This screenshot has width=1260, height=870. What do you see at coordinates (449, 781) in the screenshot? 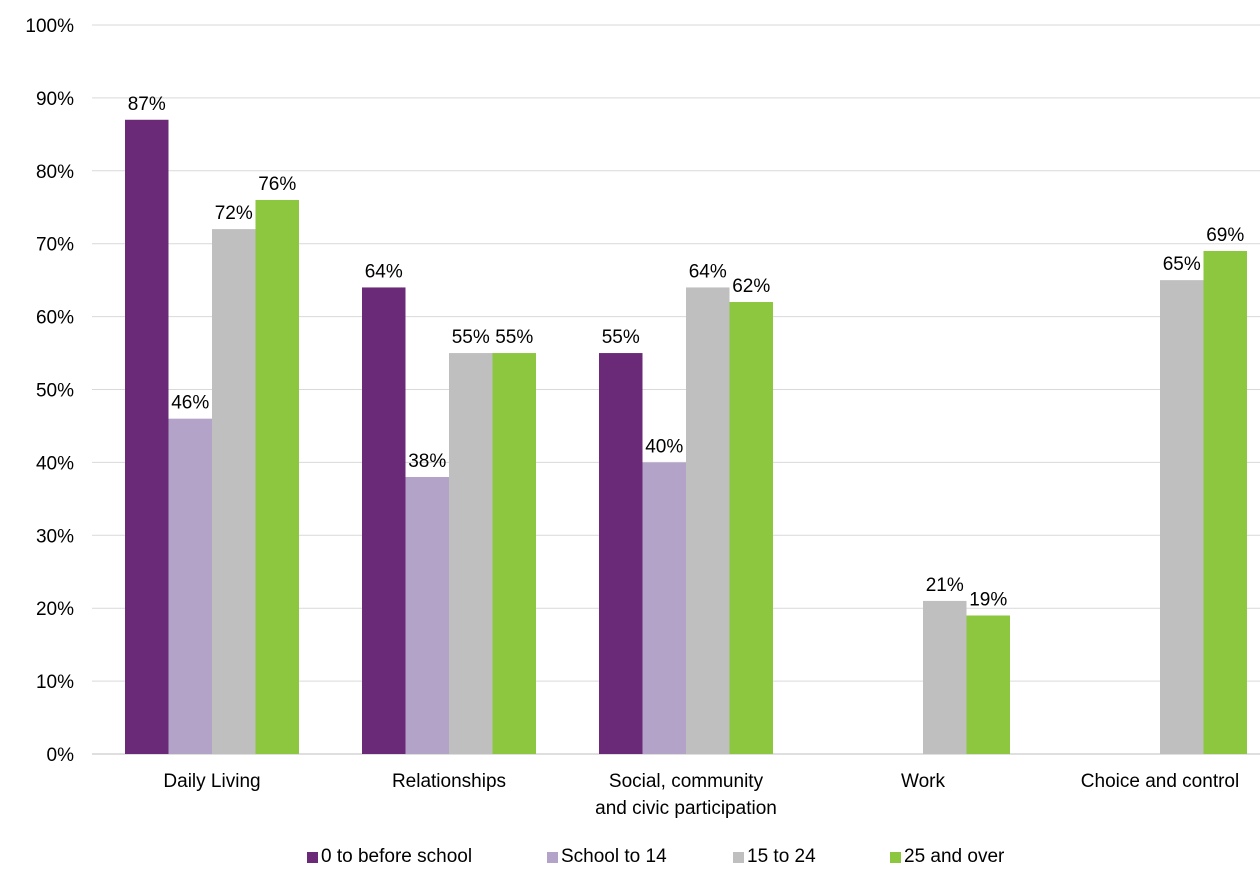
I see `category-label: Relationships` at bounding box center [449, 781].